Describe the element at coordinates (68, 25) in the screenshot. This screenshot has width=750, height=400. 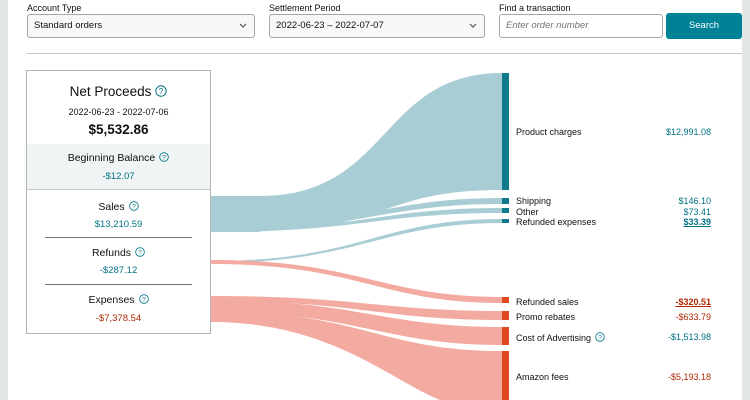
I see `account-type-value: Standard orders` at that location.